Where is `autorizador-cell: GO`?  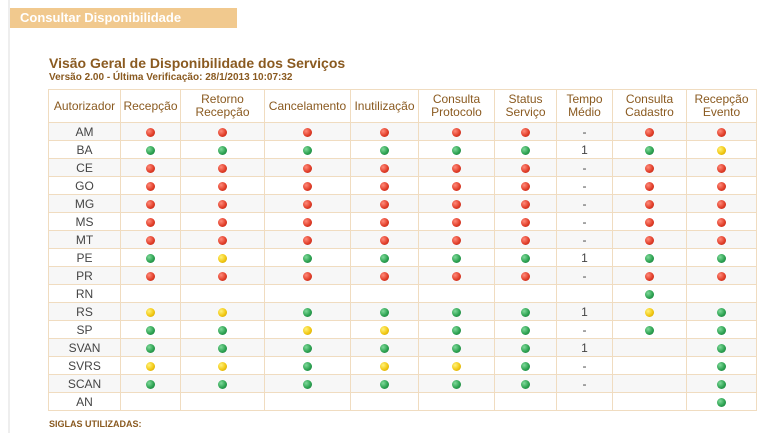
autorizador-cell: GO is located at coordinates (84, 185).